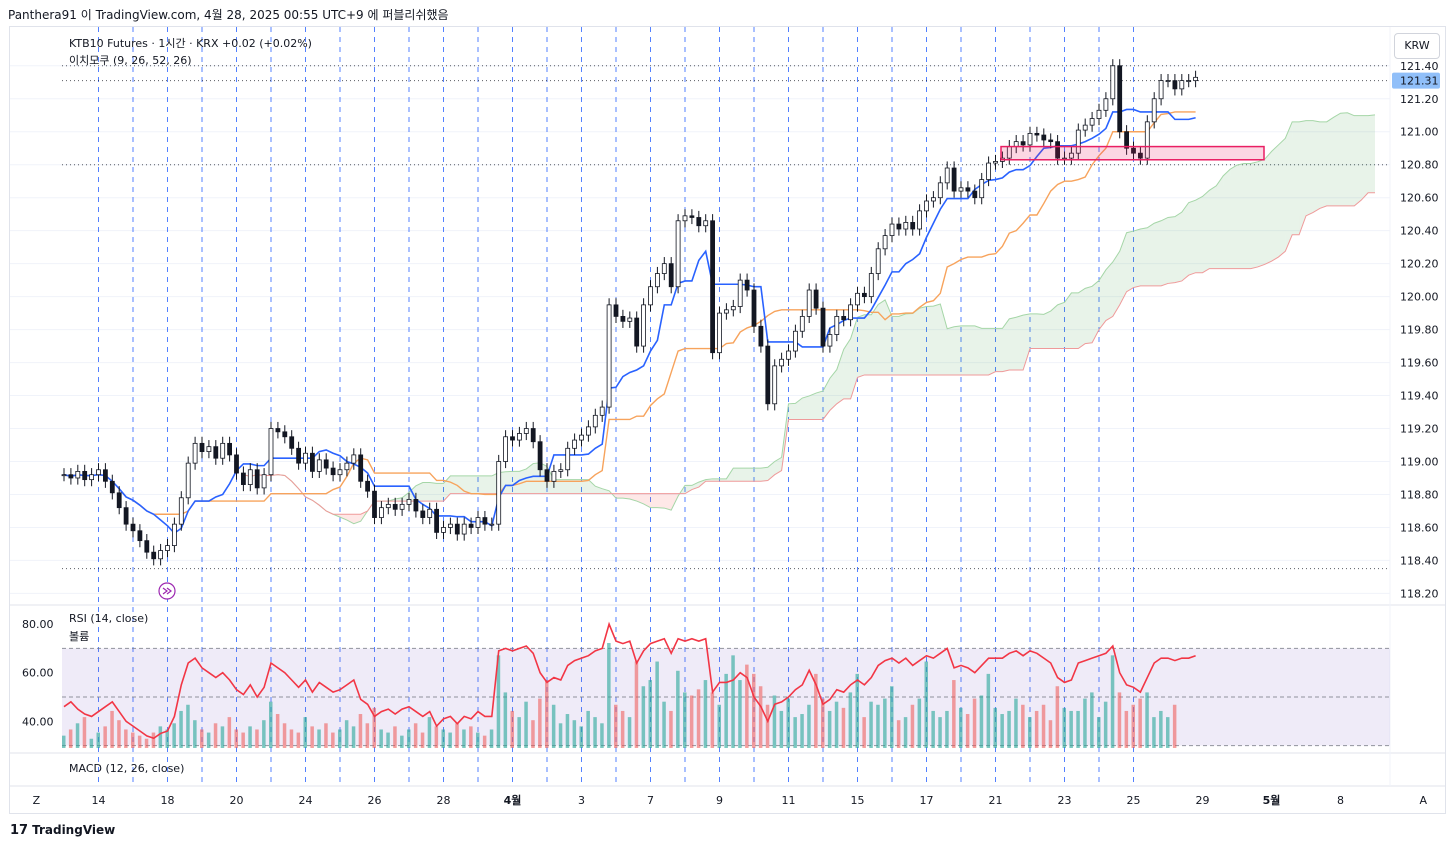  Describe the element at coordinates (306, 800) in the screenshot. I see `time-axis-label: 24` at that location.